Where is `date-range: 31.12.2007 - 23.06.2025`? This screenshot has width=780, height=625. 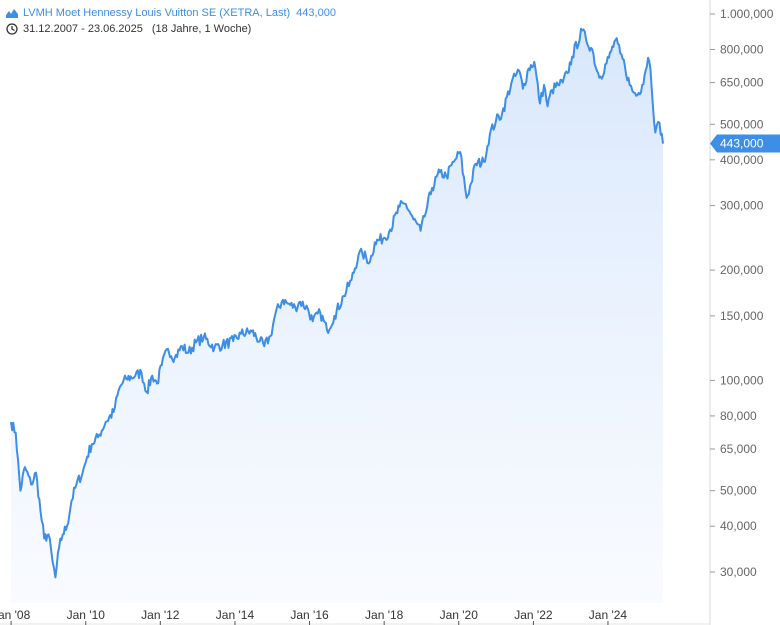 date-range: 31.12.2007 - 23.06.2025 is located at coordinates (83, 29).